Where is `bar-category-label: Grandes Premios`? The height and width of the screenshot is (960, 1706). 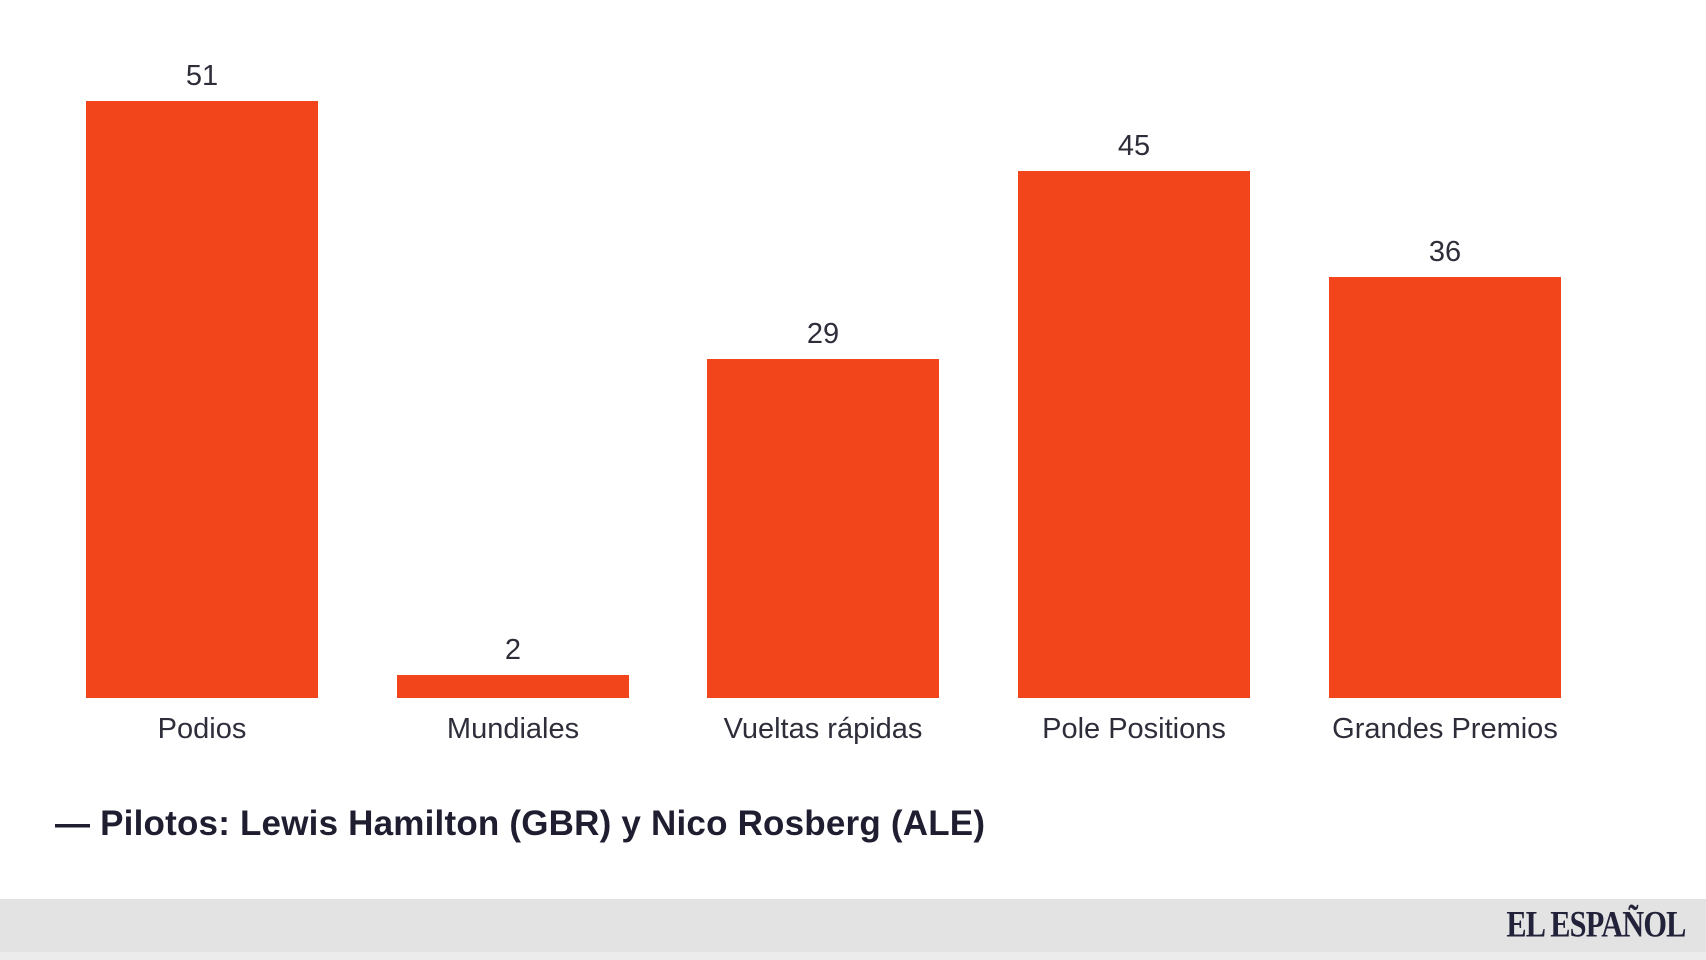 bar-category-label: Grandes Premios is located at coordinates (1445, 729).